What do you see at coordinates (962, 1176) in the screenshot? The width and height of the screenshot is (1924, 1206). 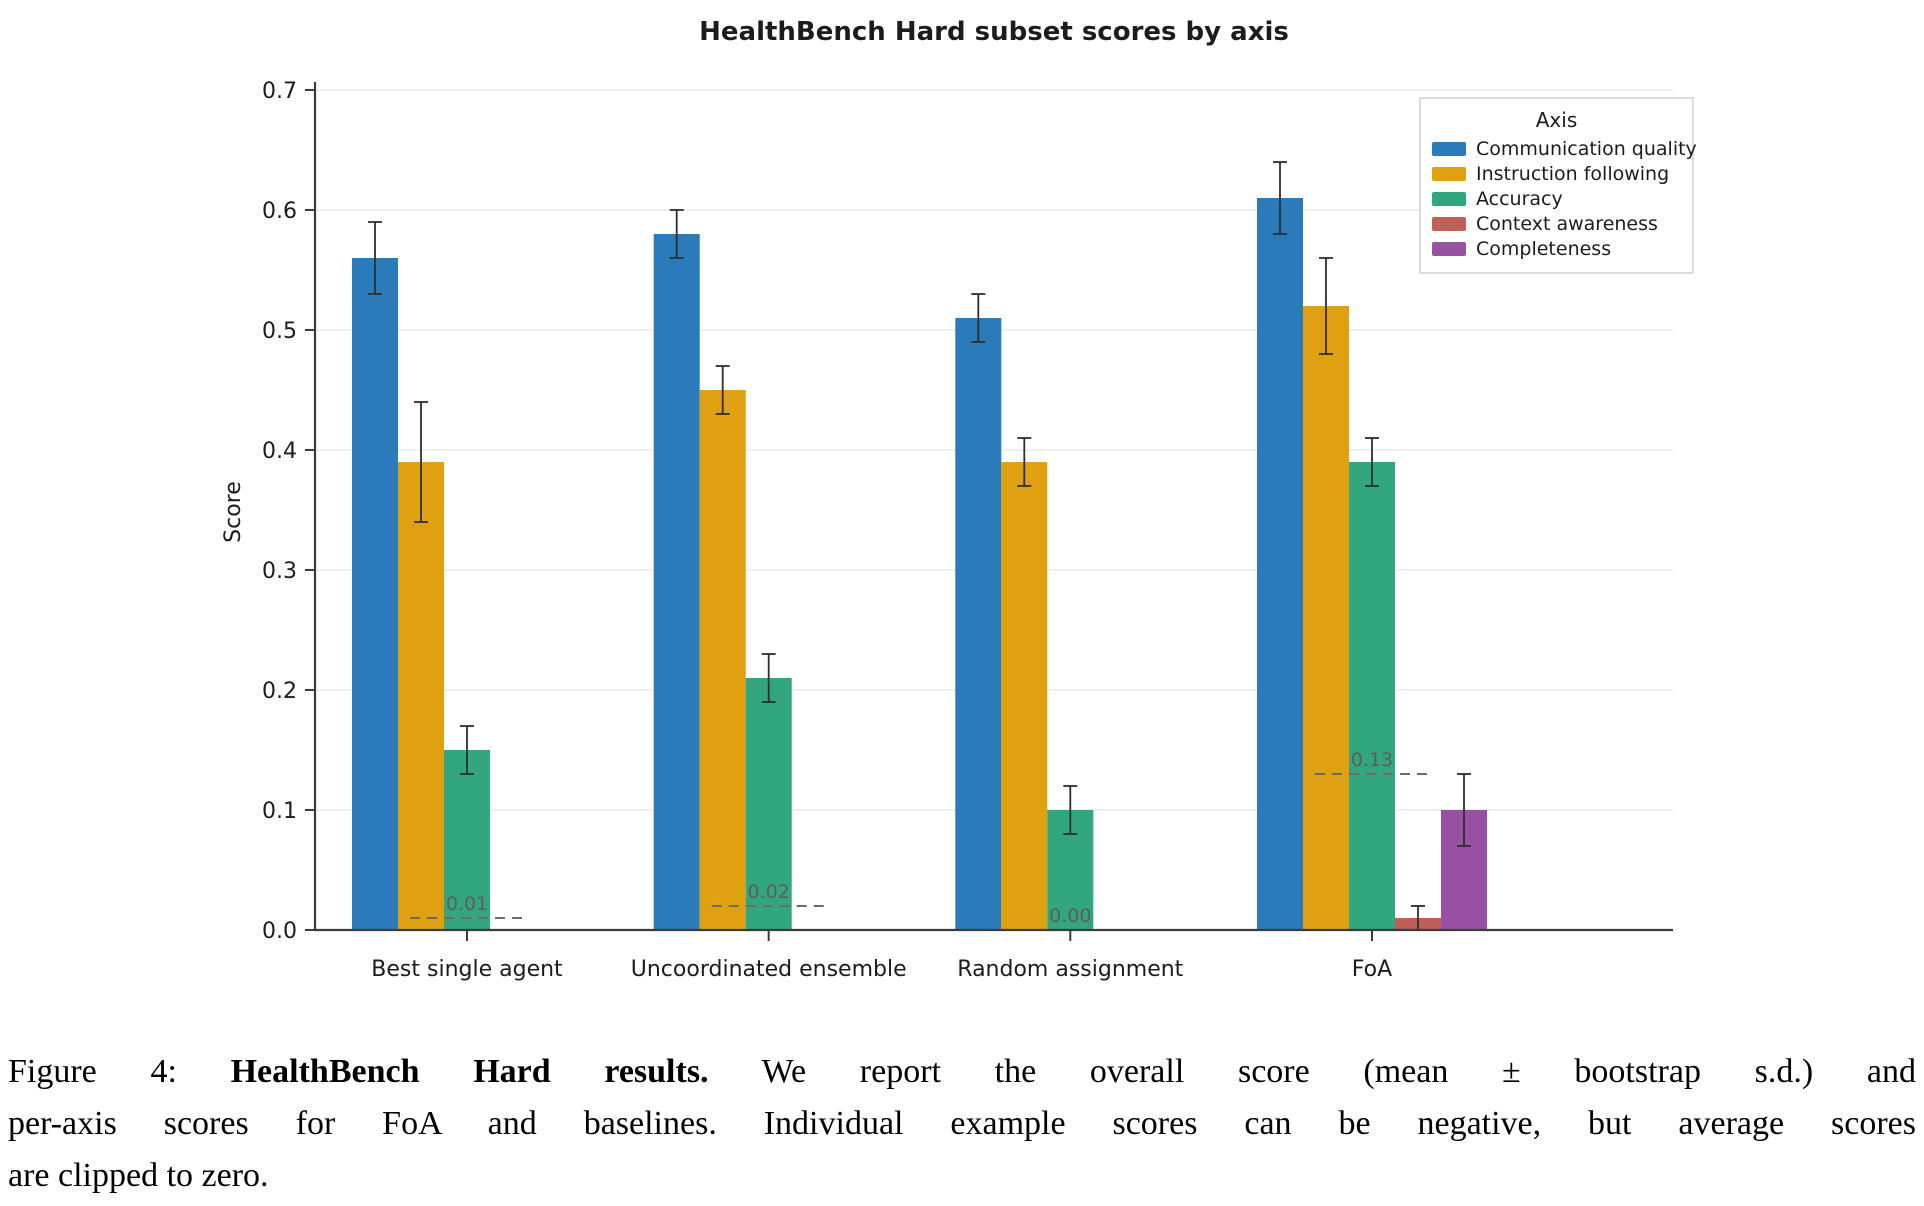 I see `caption-line: are clipped to zero.` at bounding box center [962, 1176].